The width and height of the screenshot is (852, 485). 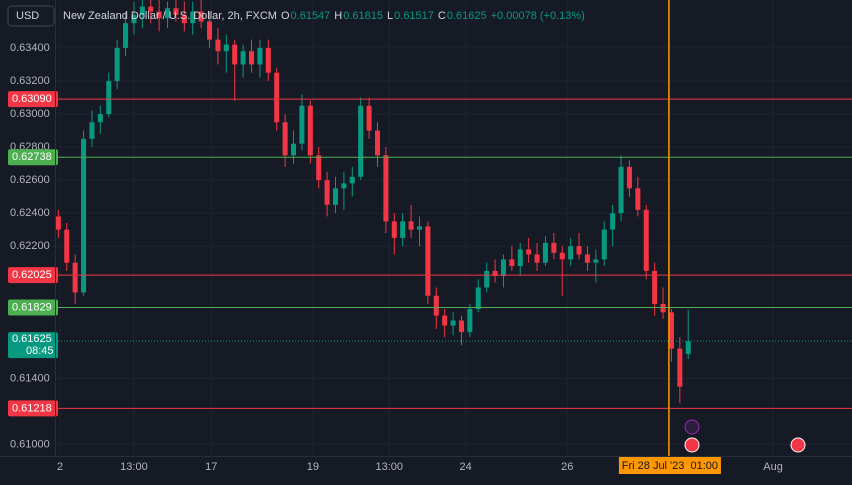 What do you see at coordinates (390, 16) in the screenshot?
I see `ohlc-key: L` at bounding box center [390, 16].